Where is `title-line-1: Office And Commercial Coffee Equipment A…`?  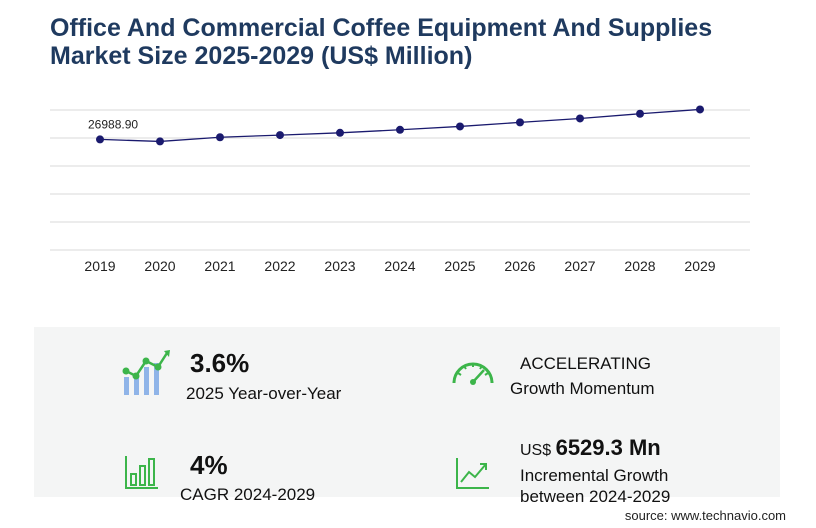
title-line-1: Office And Commercial Coffee Equipment A… is located at coordinates (381, 28).